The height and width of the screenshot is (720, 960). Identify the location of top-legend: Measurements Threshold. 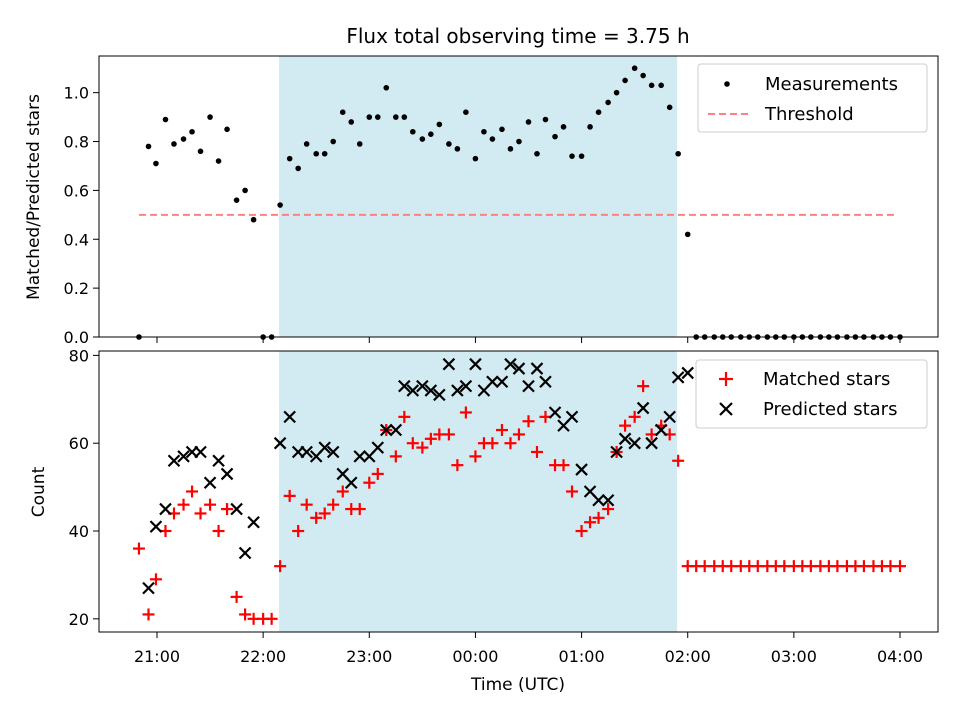
(812, 98).